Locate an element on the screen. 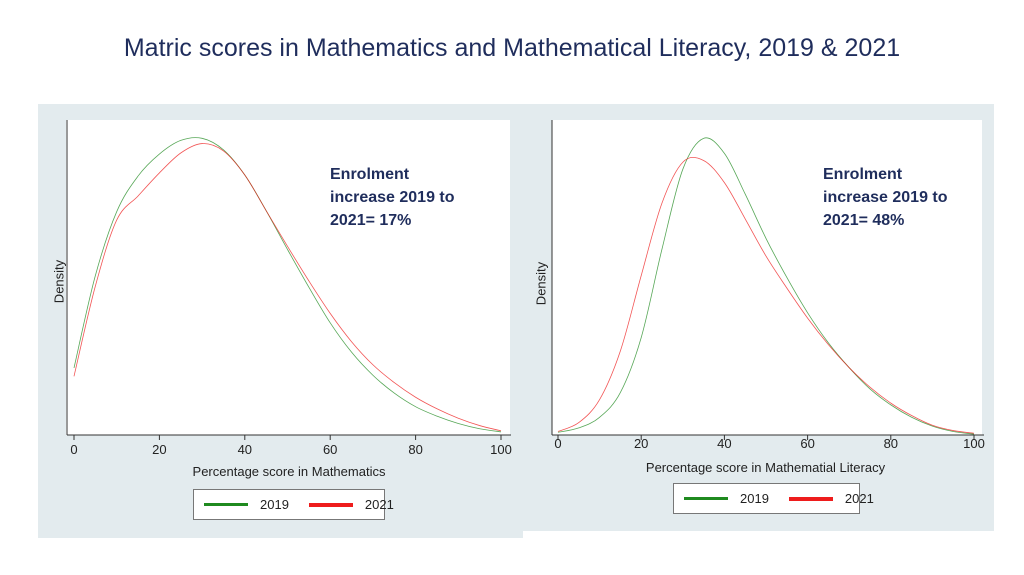 The image size is (1024, 575). x-axis-label: Percentage score in Mathematial Literacy is located at coordinates (765, 467).